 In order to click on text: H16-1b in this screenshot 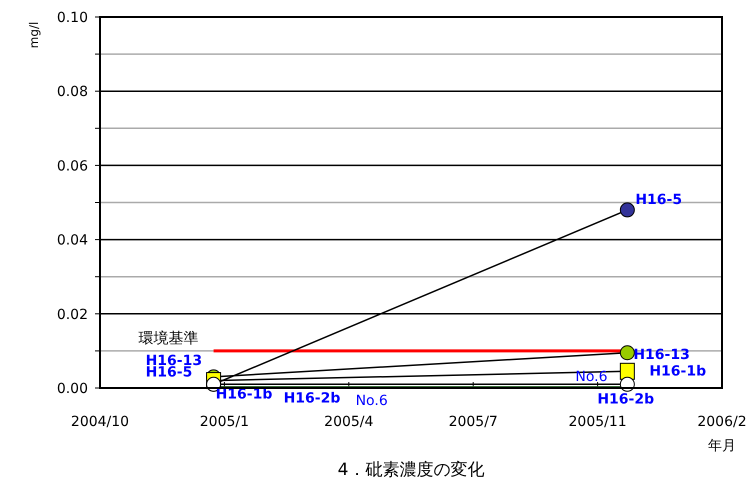, I will do `click(677, 371)`.